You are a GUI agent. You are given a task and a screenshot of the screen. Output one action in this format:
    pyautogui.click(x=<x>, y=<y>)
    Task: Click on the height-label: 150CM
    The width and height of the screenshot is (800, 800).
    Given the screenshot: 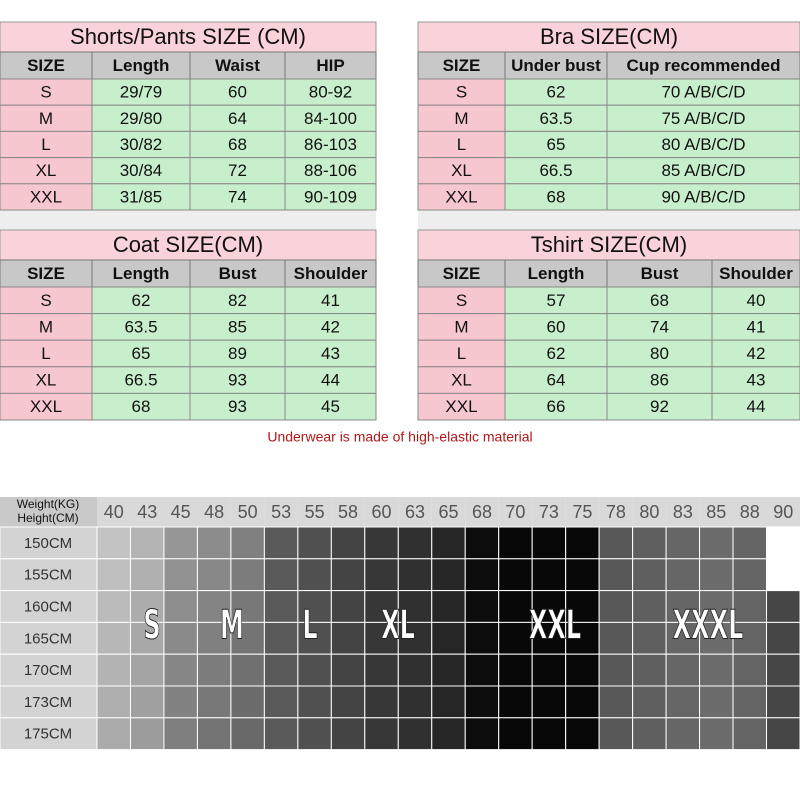 What is the action you would take?
    pyautogui.click(x=48, y=543)
    